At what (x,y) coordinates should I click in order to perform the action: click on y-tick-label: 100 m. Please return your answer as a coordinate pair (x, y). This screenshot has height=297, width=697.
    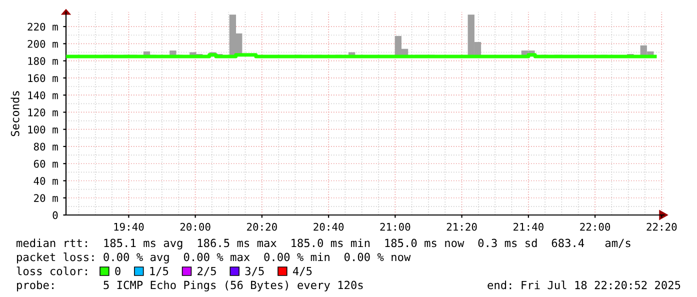
    Looking at the image, I should click on (43, 130).